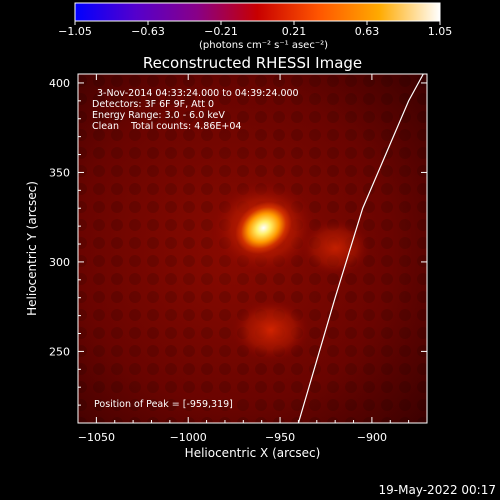 Image resolution: width=500 pixels, height=500 pixels. What do you see at coordinates (96, 437) in the screenshot?
I see `x-tick-label: −1050` at bounding box center [96, 437].